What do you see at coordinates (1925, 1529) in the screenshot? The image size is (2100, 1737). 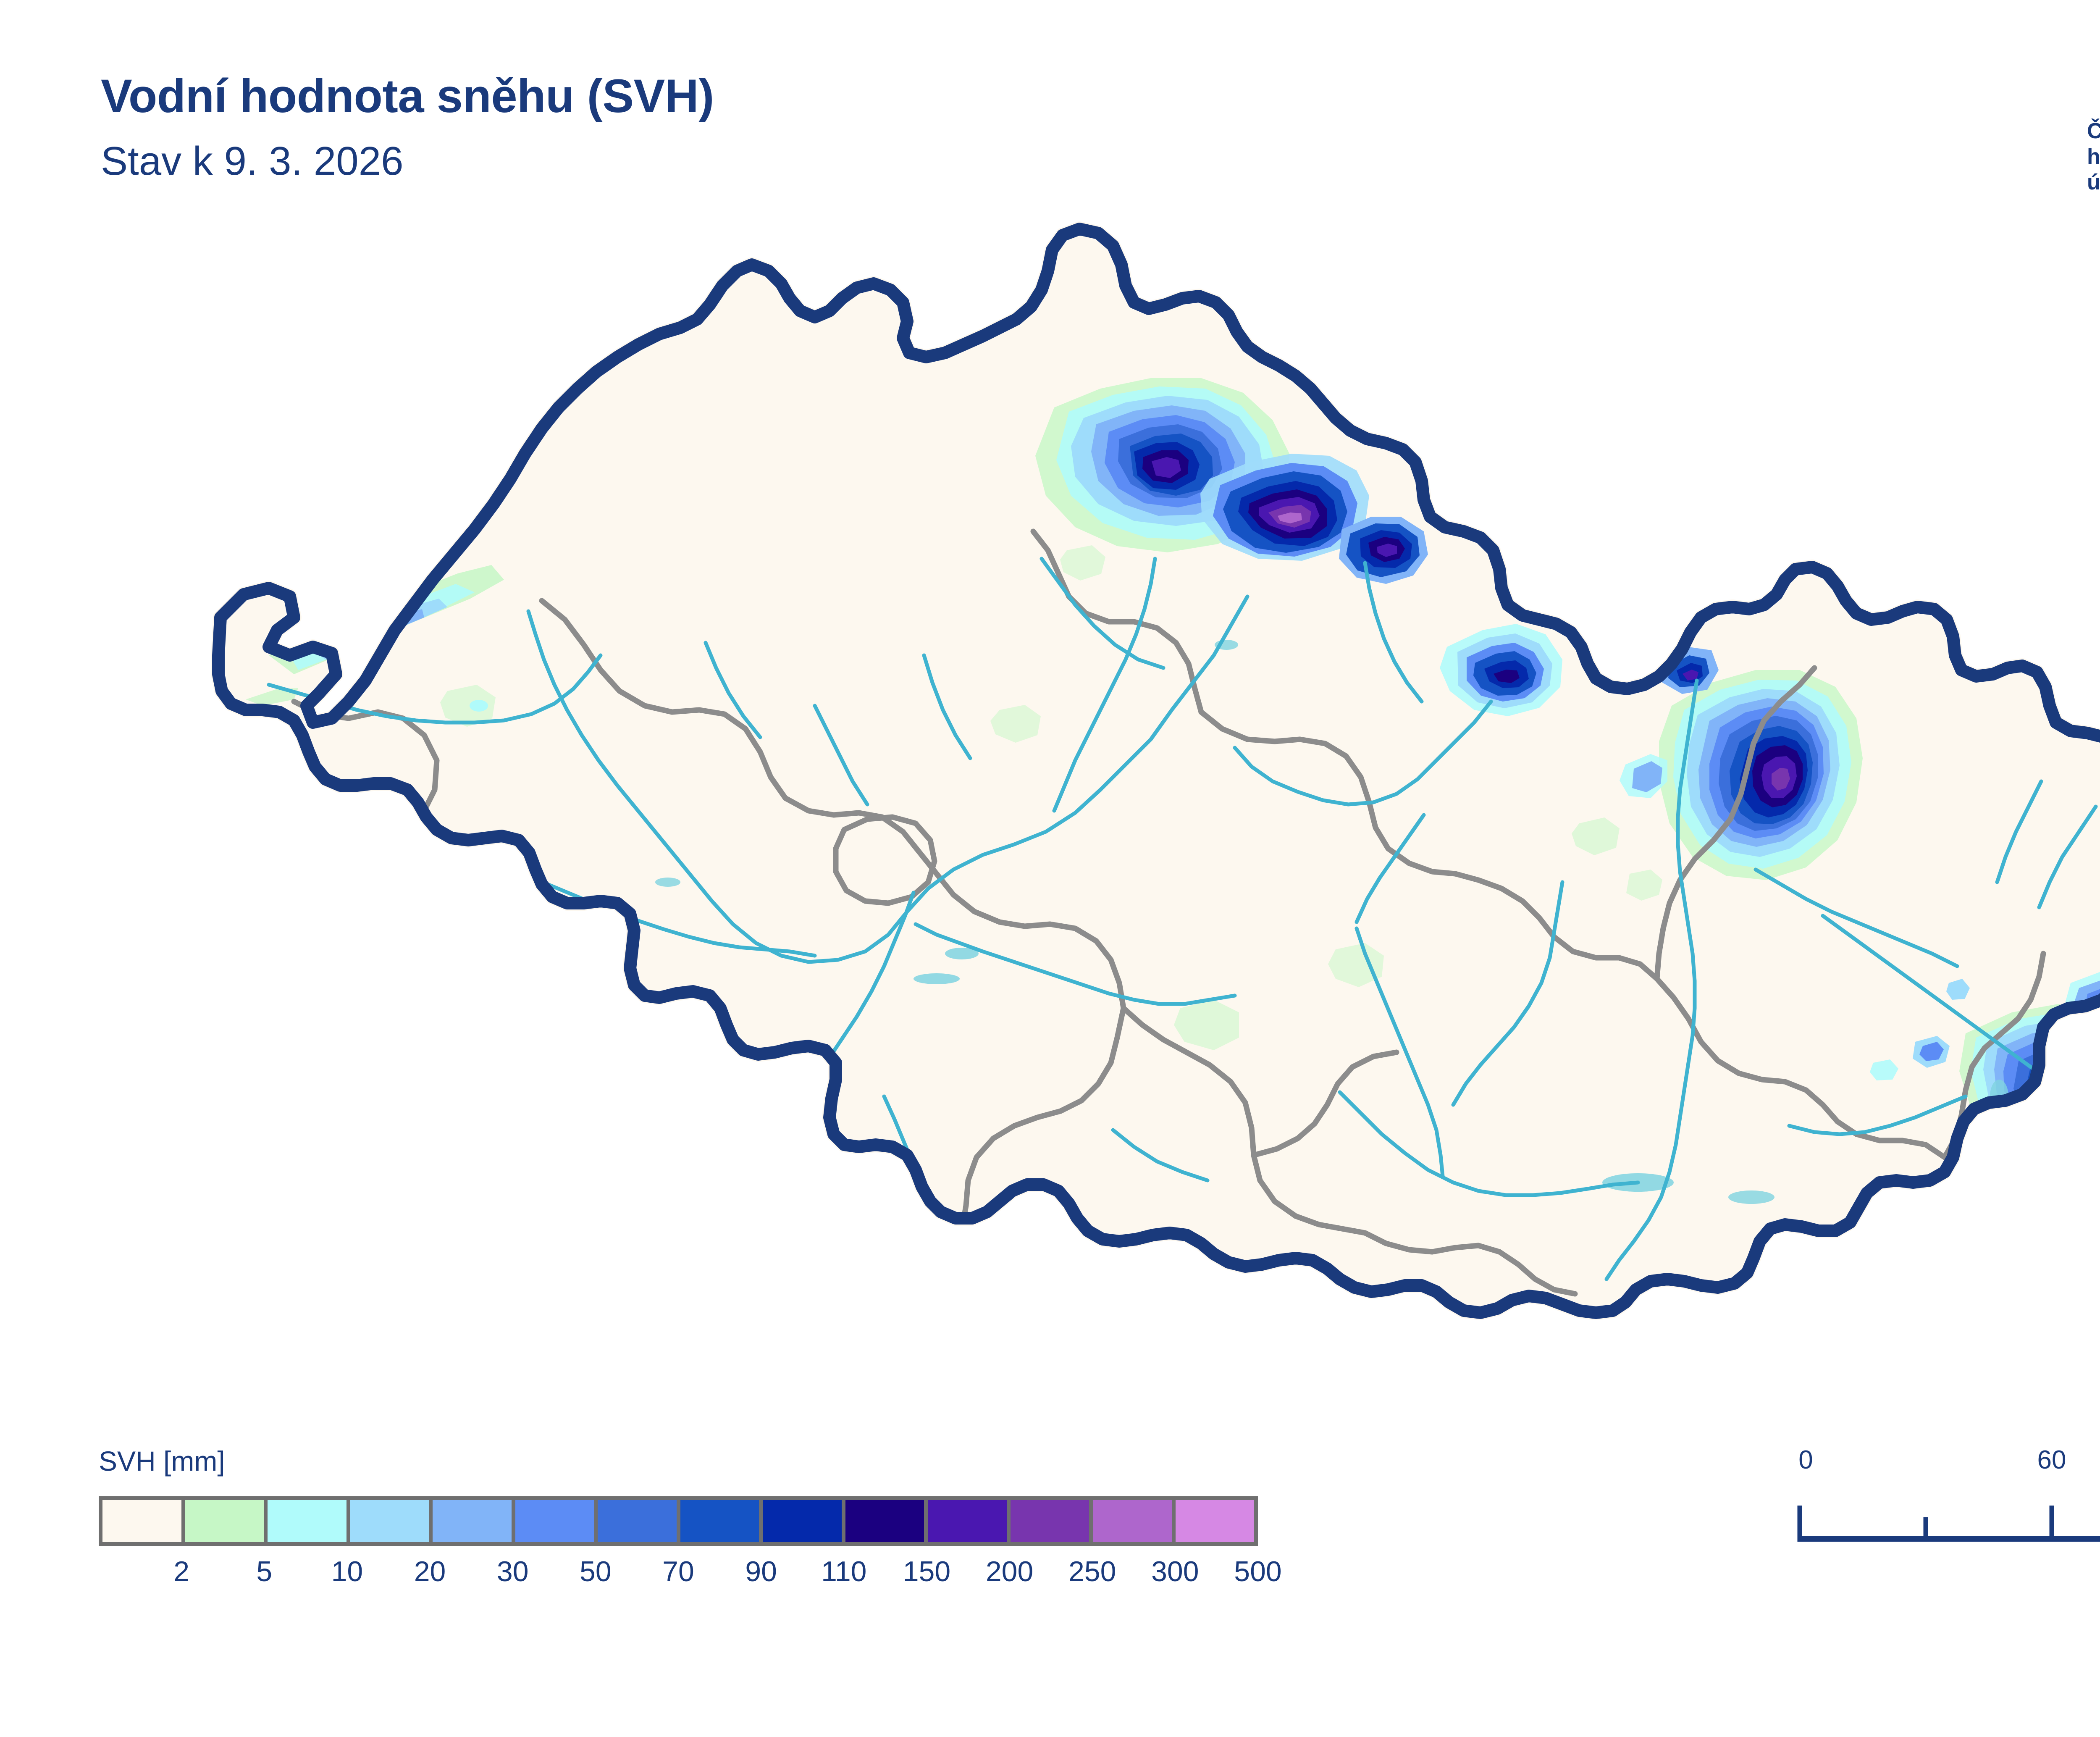 I see `scale-tick-minor` at bounding box center [1925, 1529].